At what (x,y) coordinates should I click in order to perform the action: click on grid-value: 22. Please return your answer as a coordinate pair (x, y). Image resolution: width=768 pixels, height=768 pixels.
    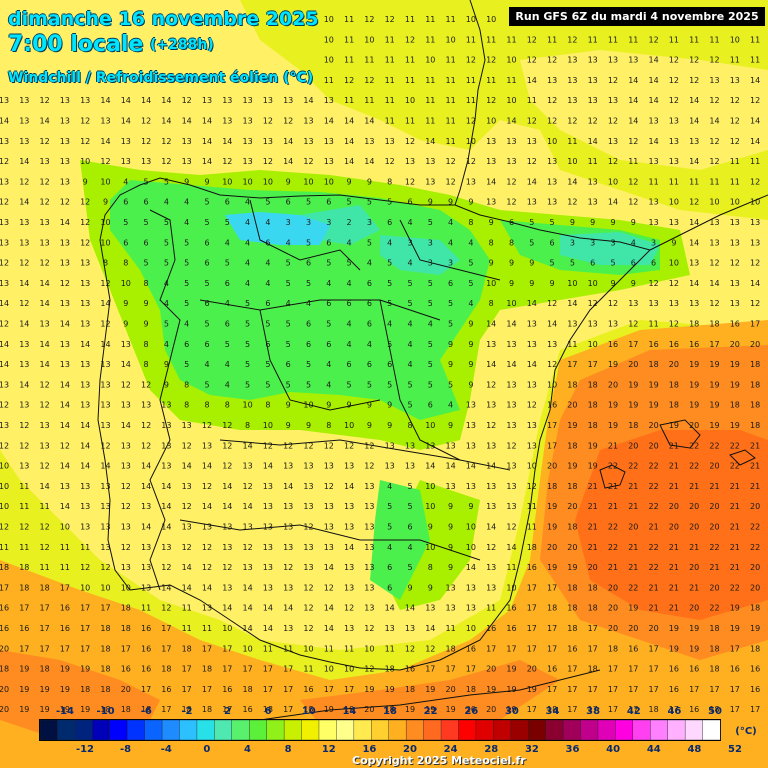
    Looking at the image, I should click on (735, 445).